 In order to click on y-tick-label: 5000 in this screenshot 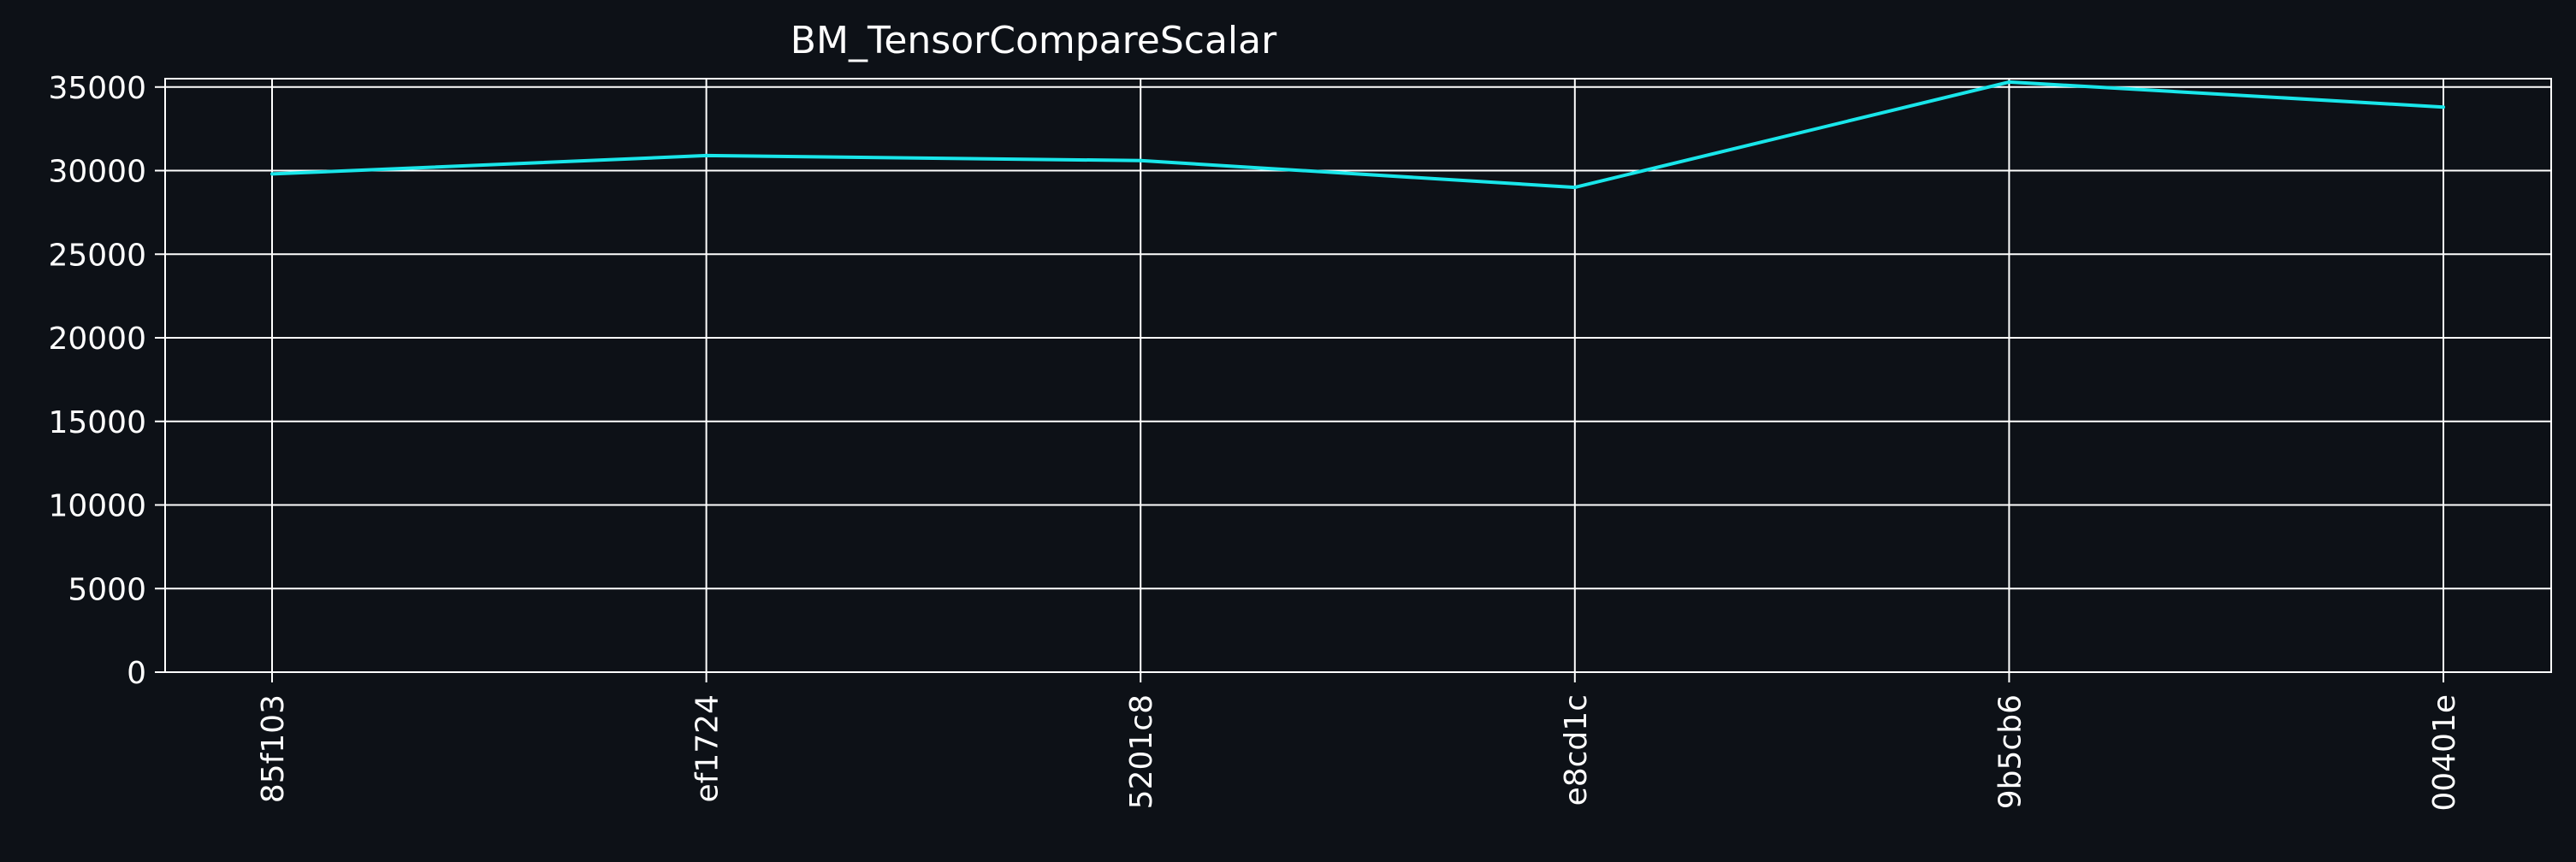, I will do `click(107, 589)`.